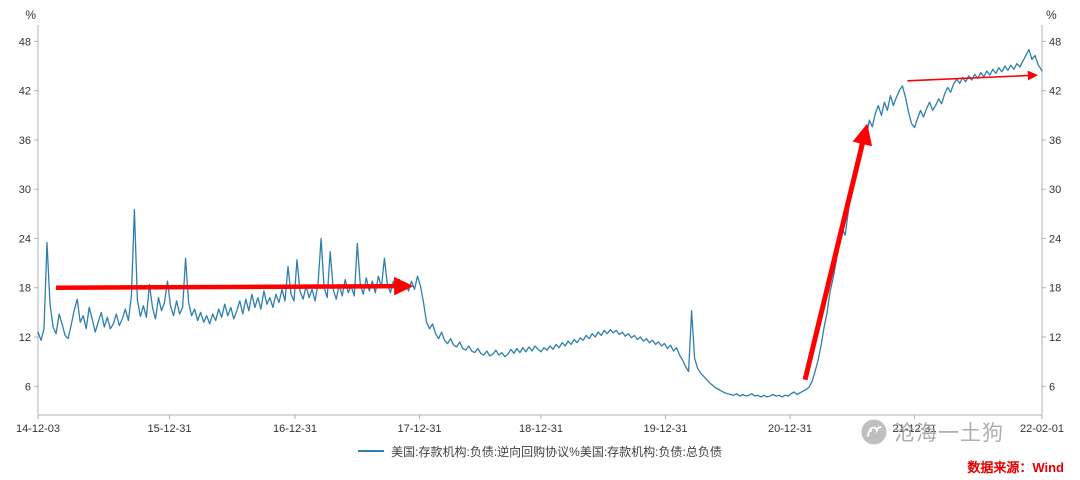  Describe the element at coordinates (419, 429) in the screenshot. I see `x-axis-tick-label: 17-12-31` at that location.